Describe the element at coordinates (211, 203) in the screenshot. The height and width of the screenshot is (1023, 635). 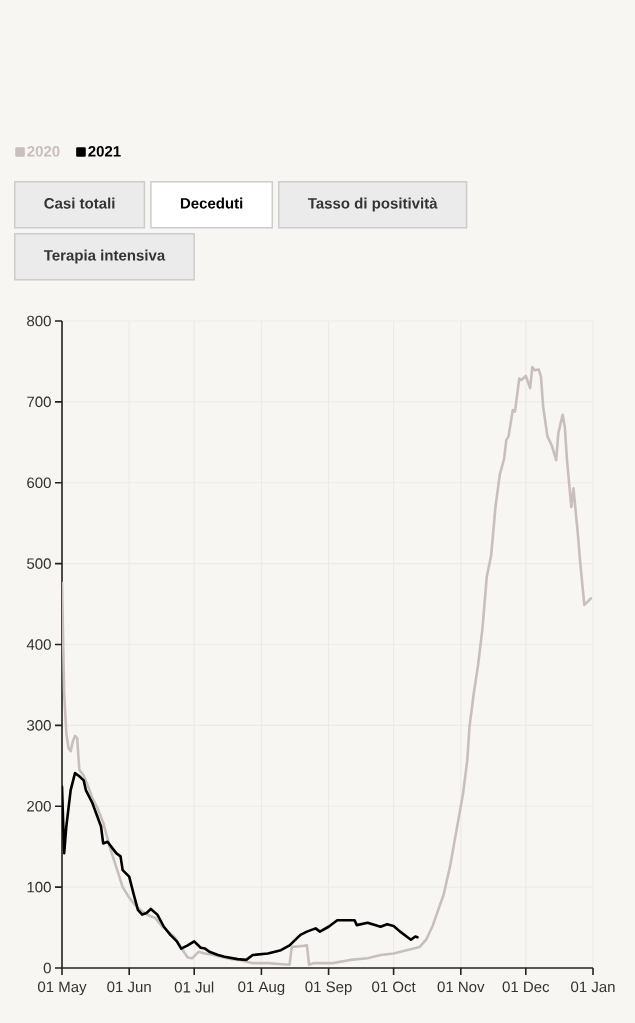
I see `chart-title: Deceduti` at that location.